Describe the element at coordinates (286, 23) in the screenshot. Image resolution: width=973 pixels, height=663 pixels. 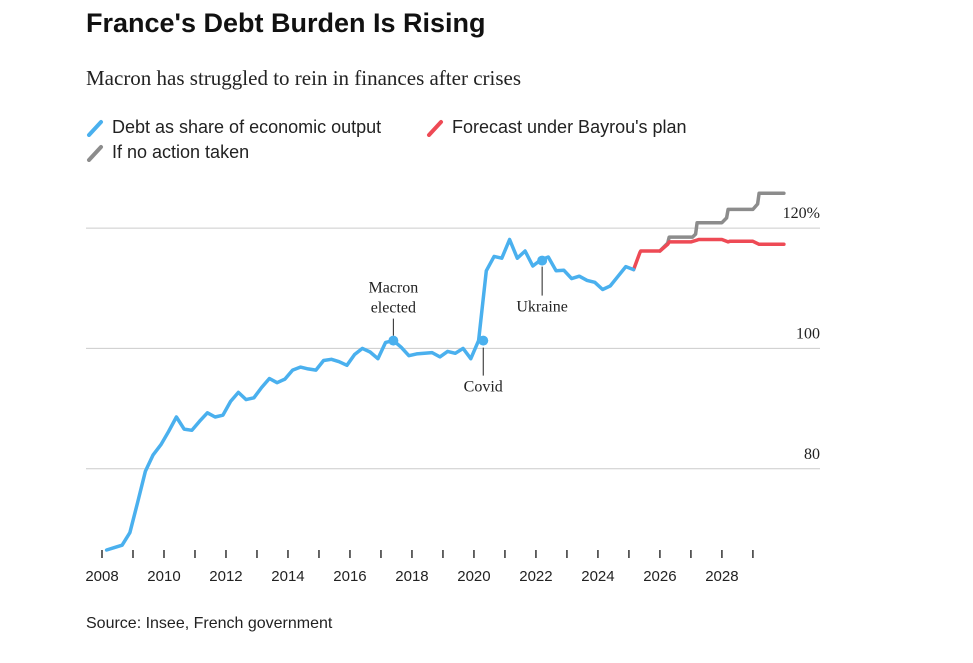
I see `chart-title: France's Debt Burden Is Rising` at that location.